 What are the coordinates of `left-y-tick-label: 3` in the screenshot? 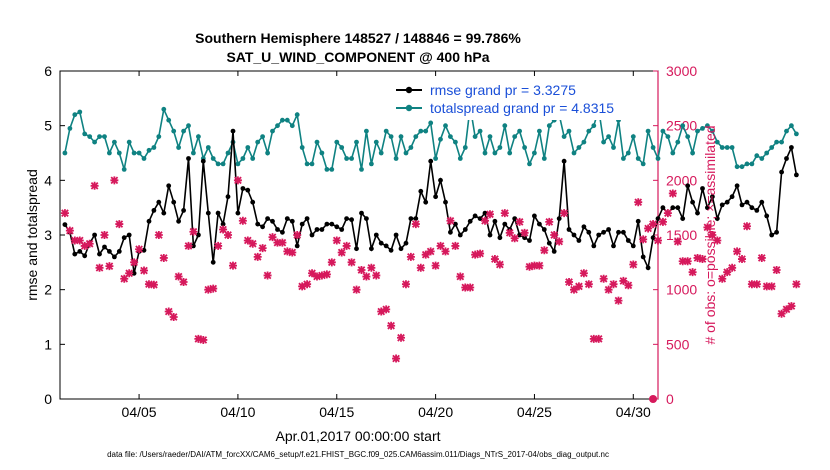 It's located at (48, 235).